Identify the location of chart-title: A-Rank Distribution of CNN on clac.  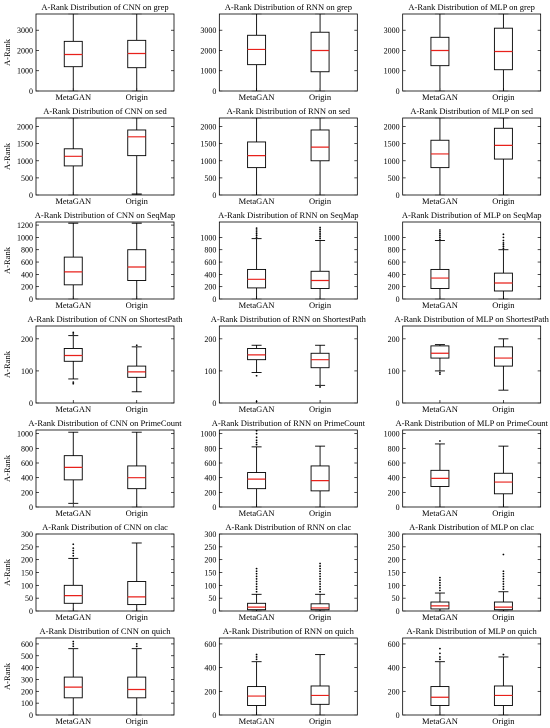
(105, 527).